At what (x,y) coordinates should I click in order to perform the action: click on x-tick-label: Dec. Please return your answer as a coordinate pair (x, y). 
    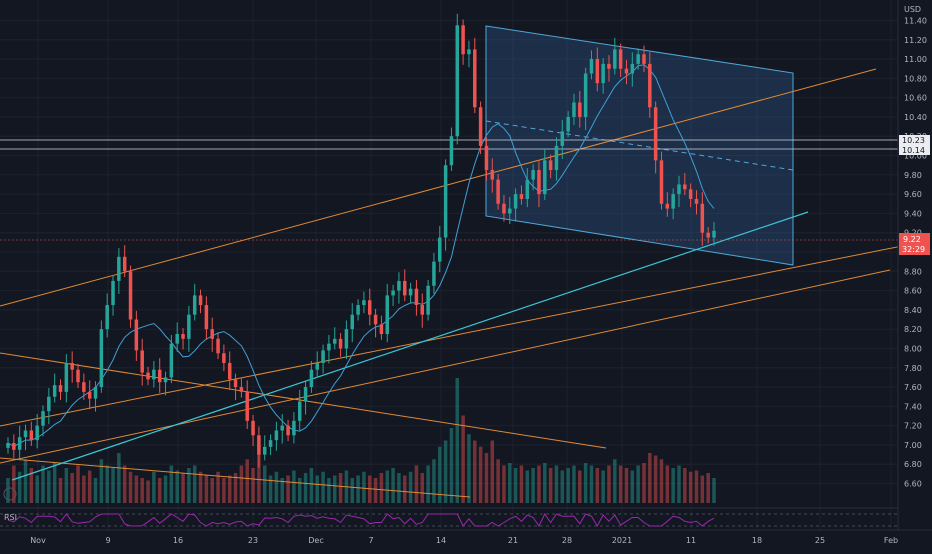
    Looking at the image, I should click on (315, 540).